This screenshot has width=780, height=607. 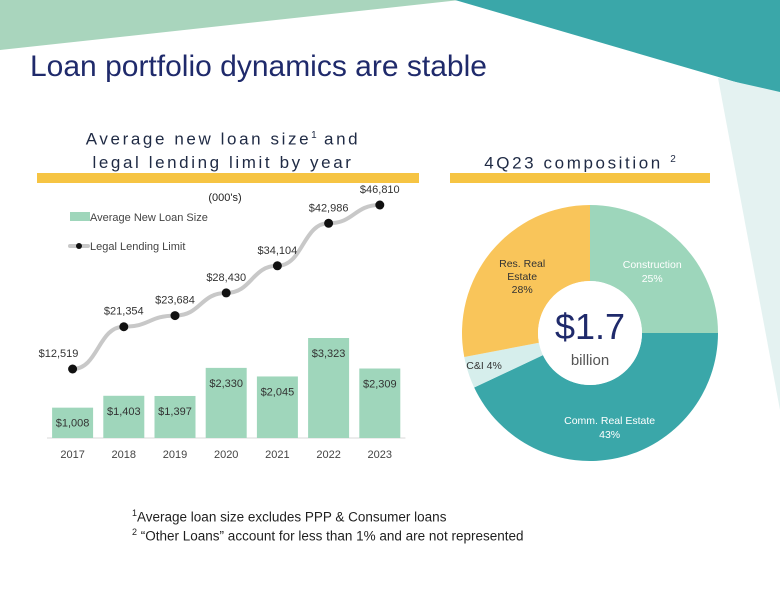 I want to click on left-title-line2: legal lending limit by year, so click(x=223, y=162).